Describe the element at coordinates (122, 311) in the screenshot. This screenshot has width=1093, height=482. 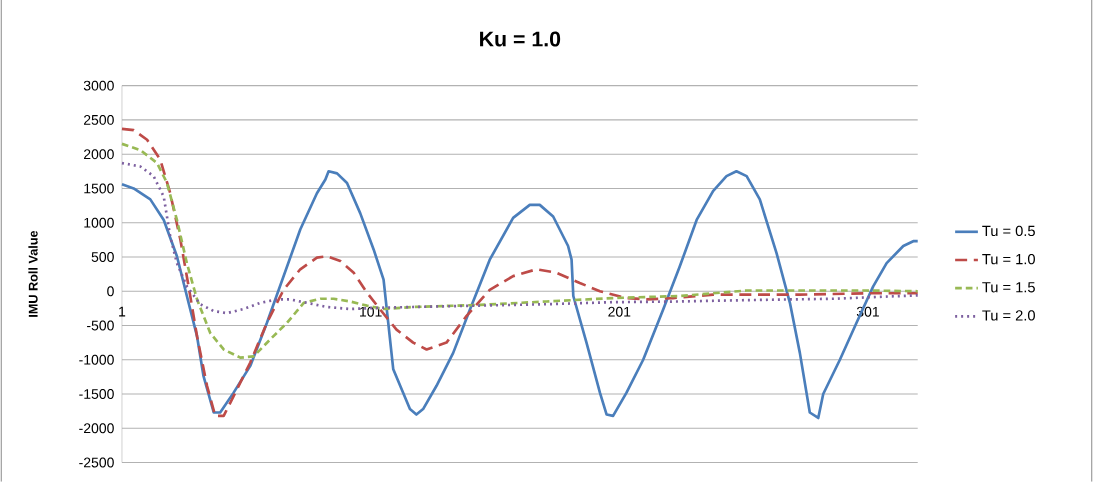
I see `x-tick-label: 1` at that location.